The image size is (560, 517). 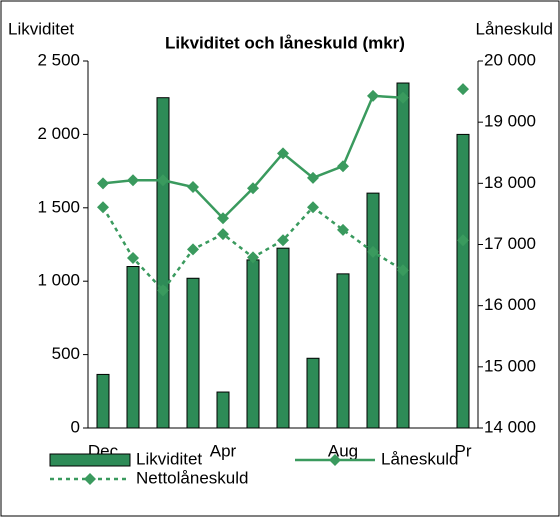 I want to click on legend-label: Likviditet, so click(x=169, y=458).